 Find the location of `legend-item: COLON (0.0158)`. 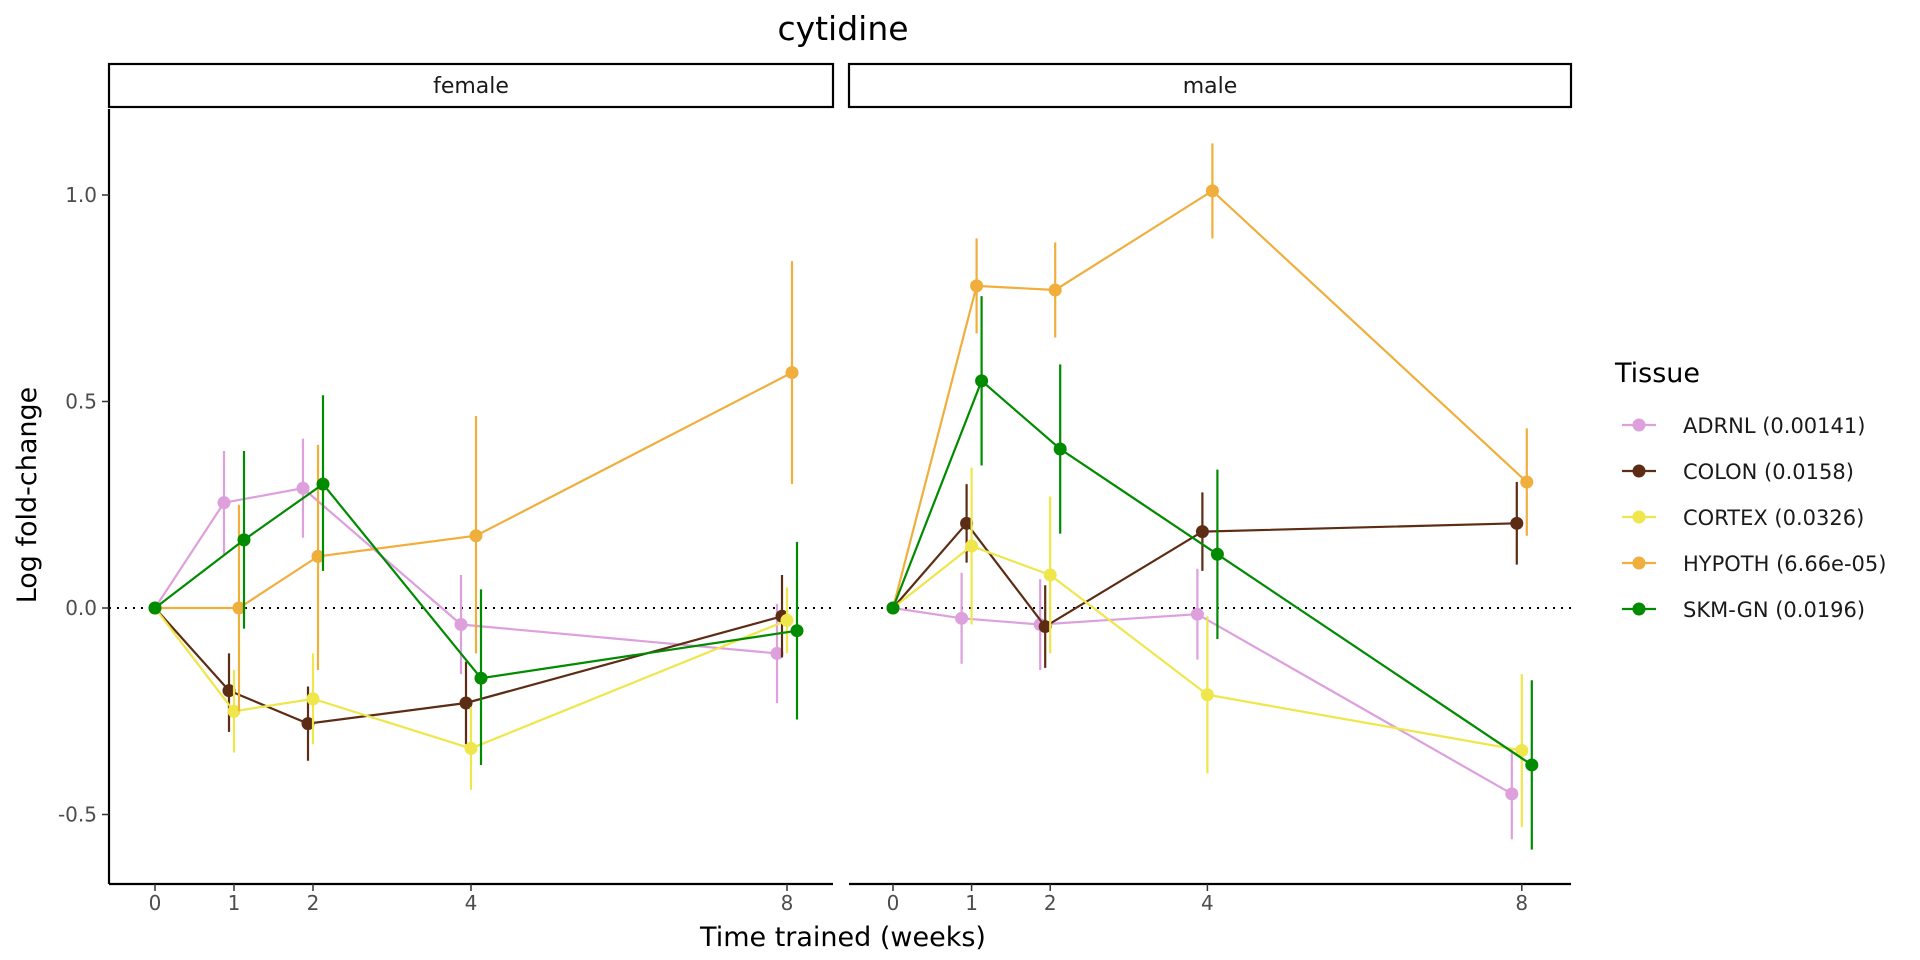

legend-item: COLON (0.0158) is located at coordinates (1738, 472).